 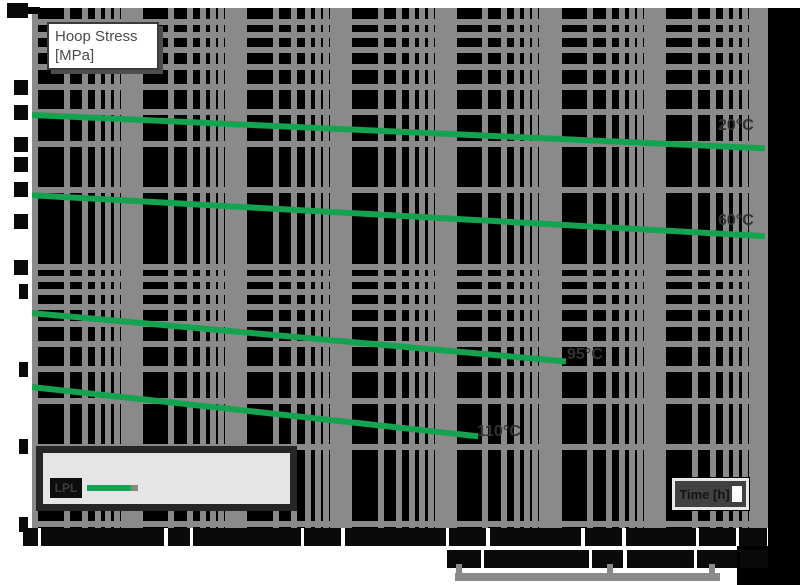 I want to click on right-margin-fill, so click(x=784, y=296).